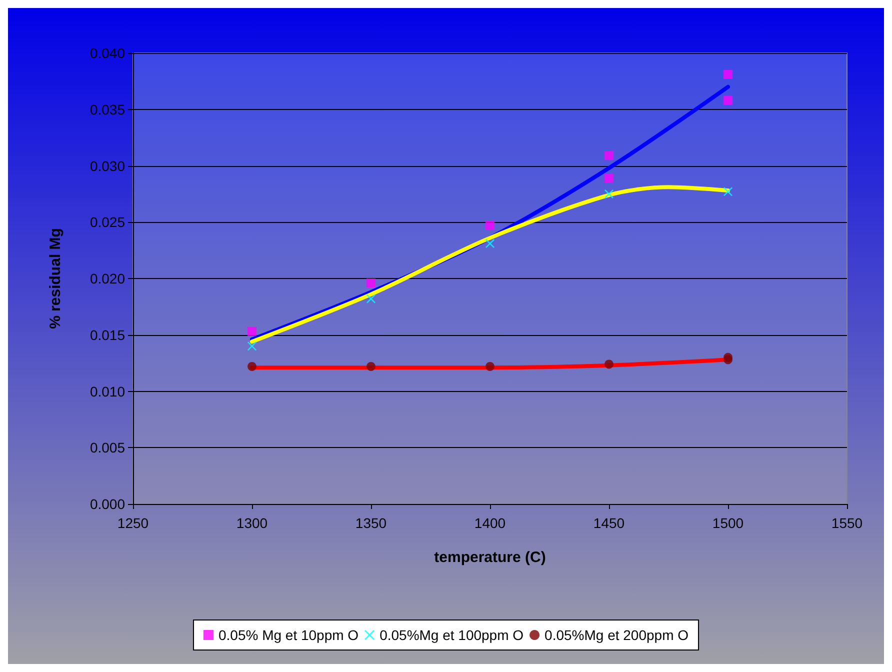  What do you see at coordinates (609, 523) in the screenshot?
I see `x-tick-label: 1450` at bounding box center [609, 523].